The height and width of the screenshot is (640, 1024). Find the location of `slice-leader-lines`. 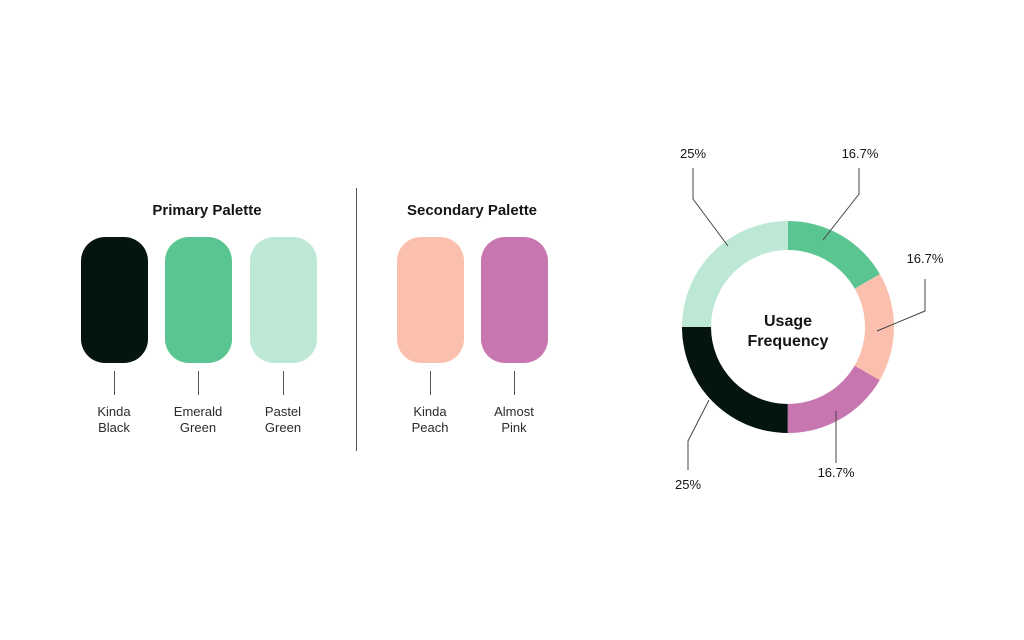

slice-leader-lines is located at coordinates (806, 319).